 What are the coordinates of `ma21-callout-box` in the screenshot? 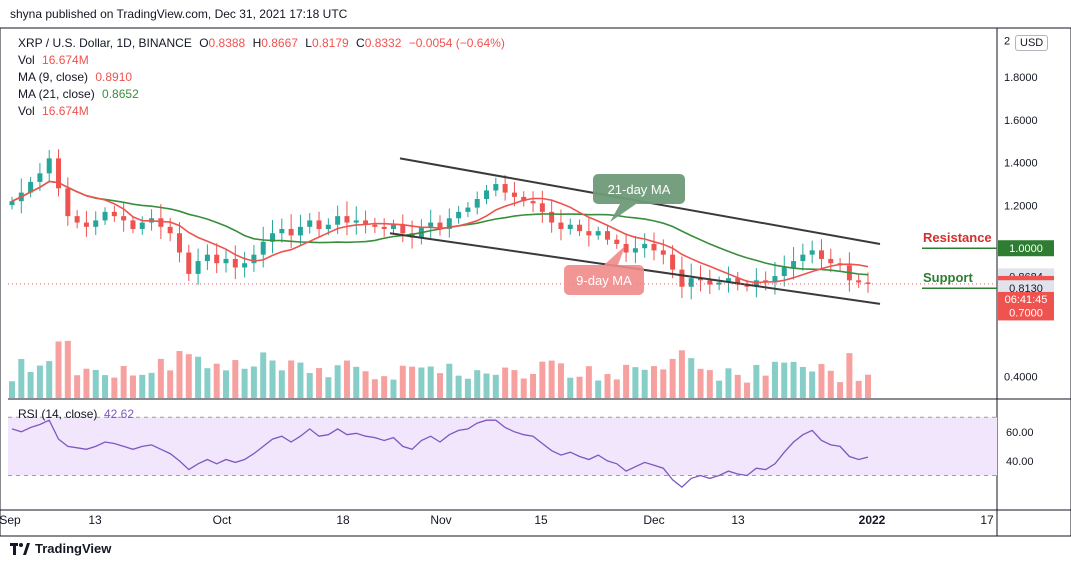 It's located at (639, 189).